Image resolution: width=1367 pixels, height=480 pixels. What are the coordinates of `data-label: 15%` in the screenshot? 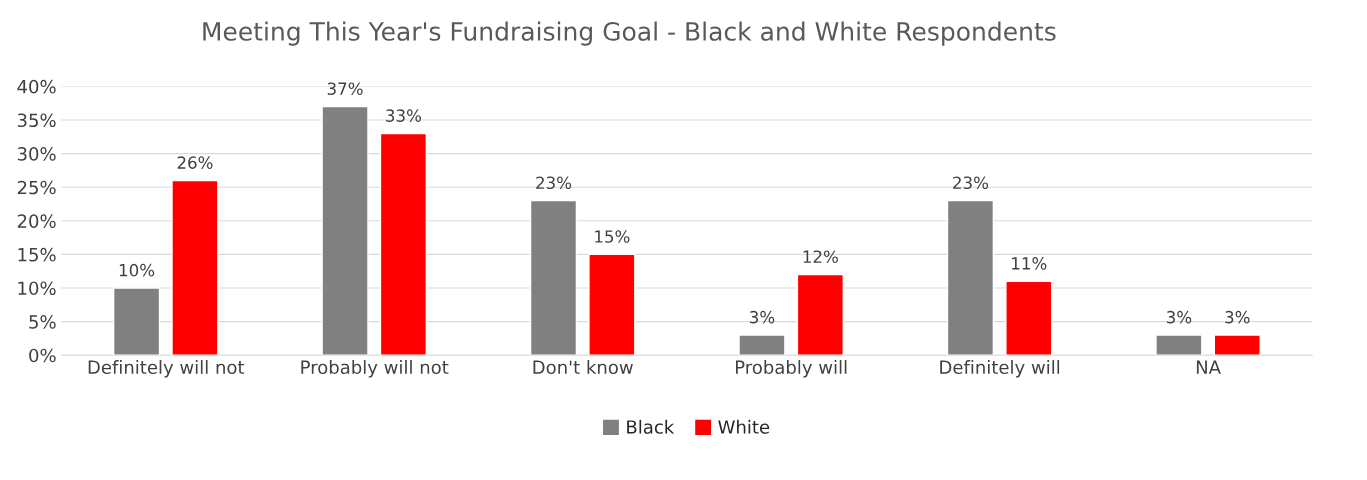 It's located at (612, 236).